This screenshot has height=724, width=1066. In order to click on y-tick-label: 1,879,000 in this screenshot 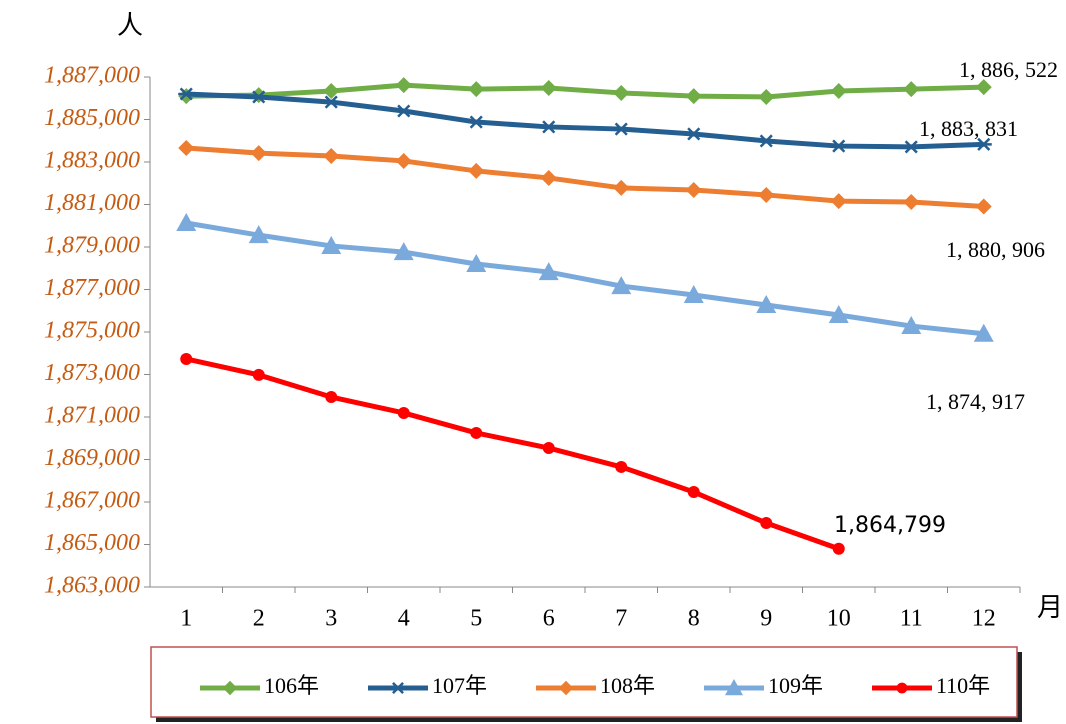, I will do `click(92, 246)`.